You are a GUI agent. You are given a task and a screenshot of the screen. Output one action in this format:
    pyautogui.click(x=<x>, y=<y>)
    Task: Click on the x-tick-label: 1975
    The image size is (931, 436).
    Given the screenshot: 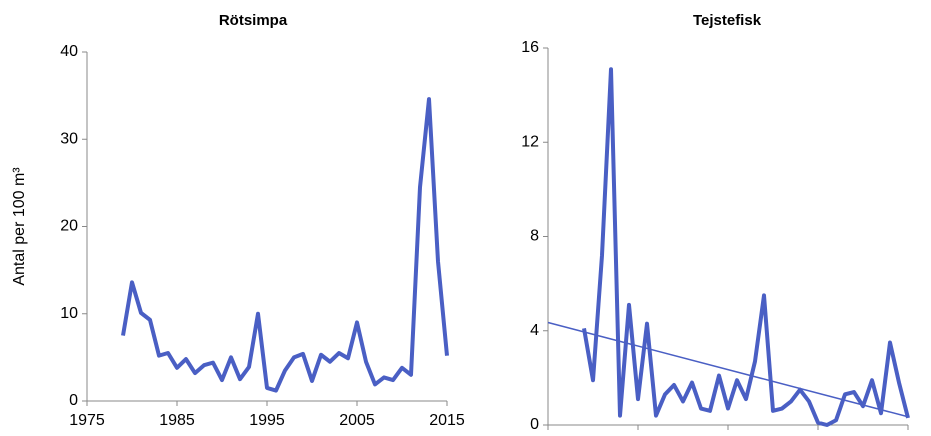 What is the action you would take?
    pyautogui.click(x=87, y=420)
    